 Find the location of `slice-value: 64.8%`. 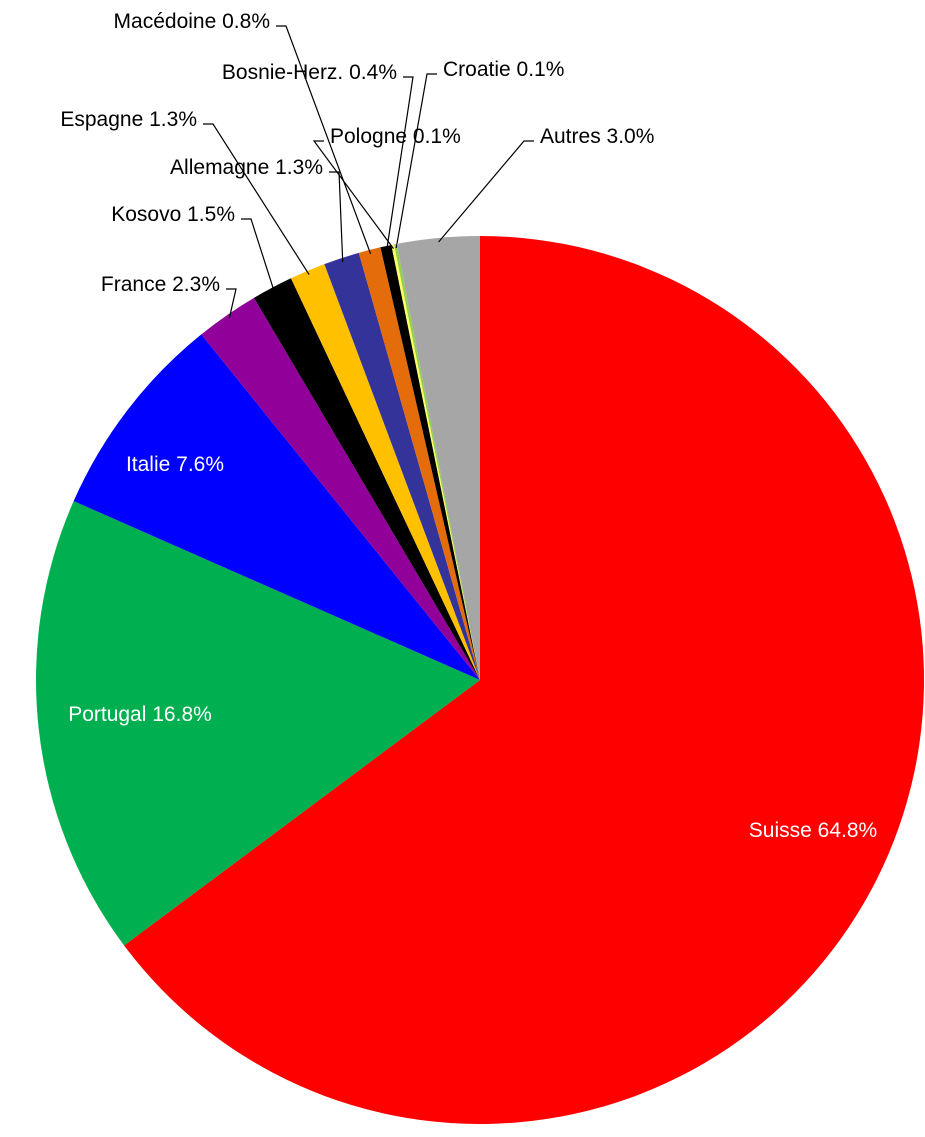

slice-value: 64.8% is located at coordinates (848, 830).